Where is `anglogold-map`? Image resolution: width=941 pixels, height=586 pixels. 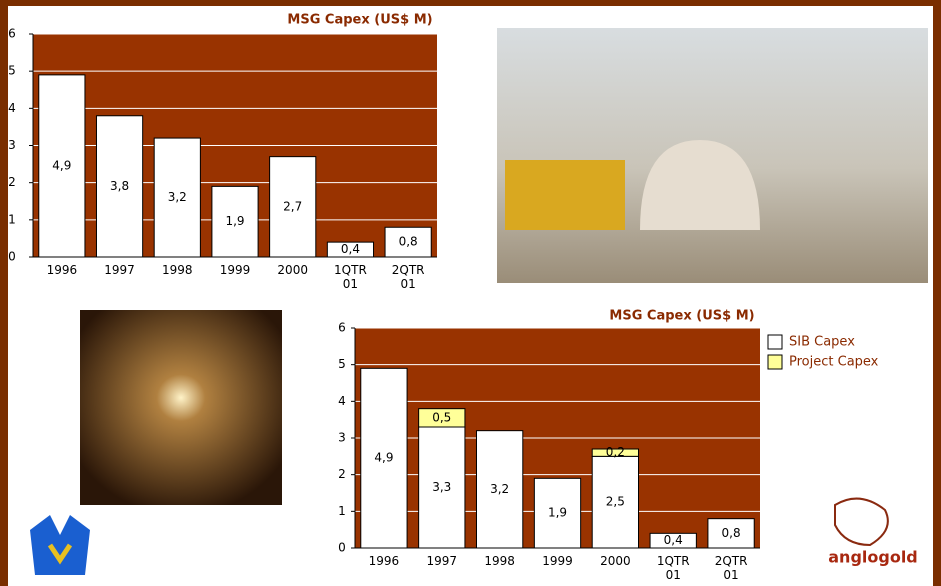 anglogold-map is located at coordinates (861, 522).